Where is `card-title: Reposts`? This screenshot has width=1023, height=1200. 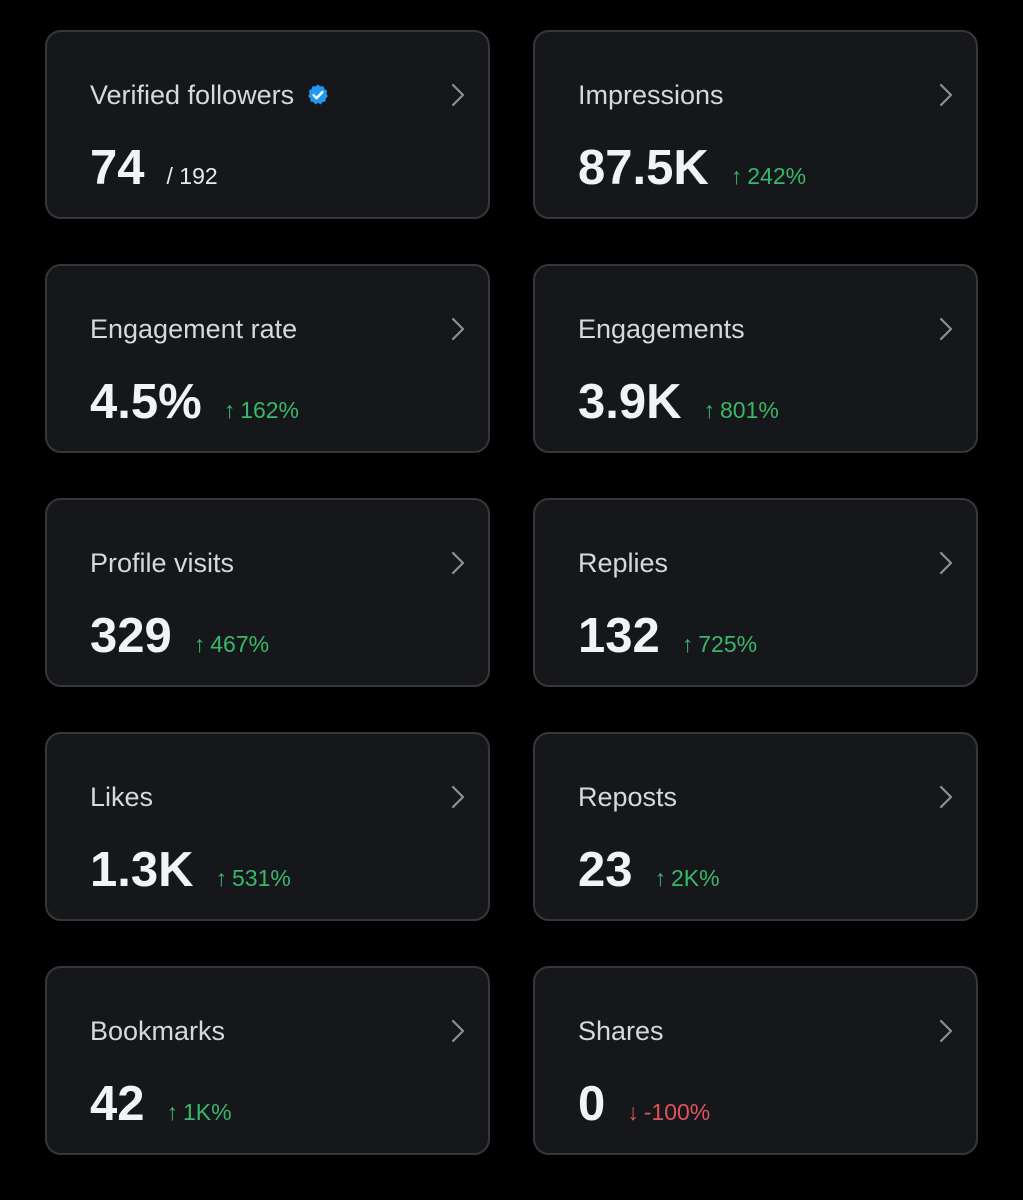
card-title: Reposts is located at coordinates (628, 797).